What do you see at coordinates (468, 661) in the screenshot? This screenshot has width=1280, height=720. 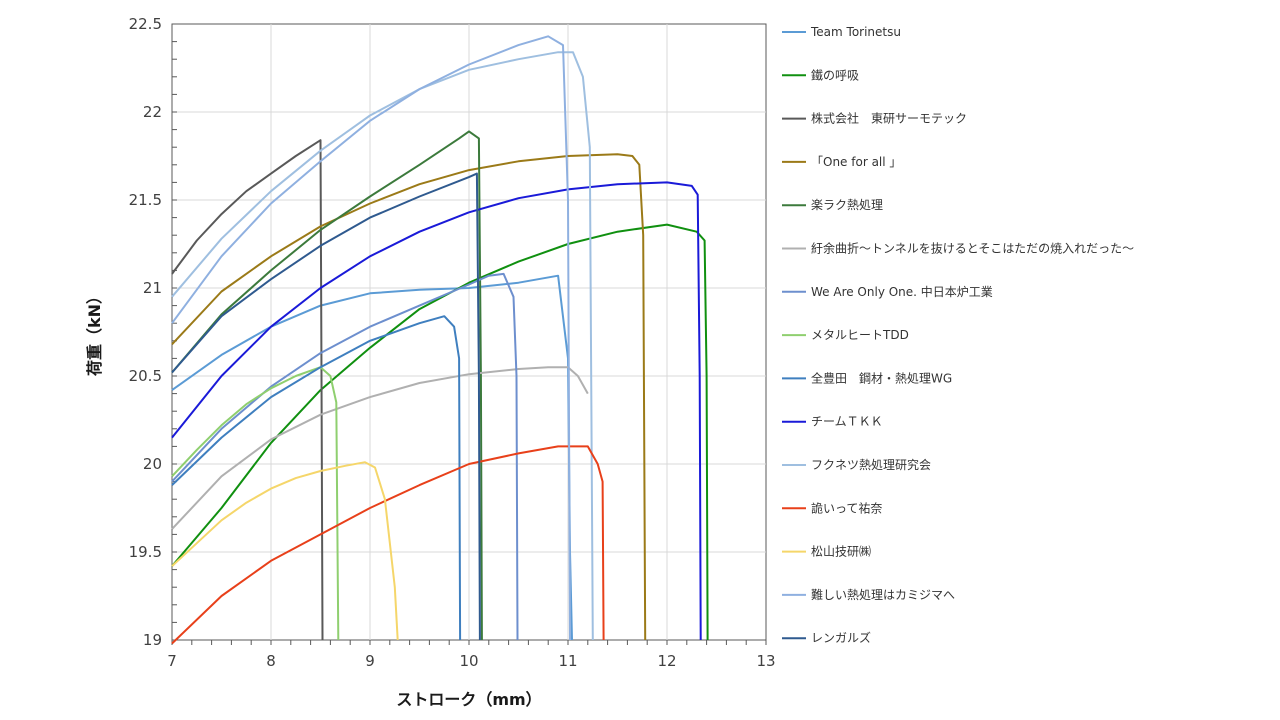 I see `x-tick-label: 10` at bounding box center [468, 661].